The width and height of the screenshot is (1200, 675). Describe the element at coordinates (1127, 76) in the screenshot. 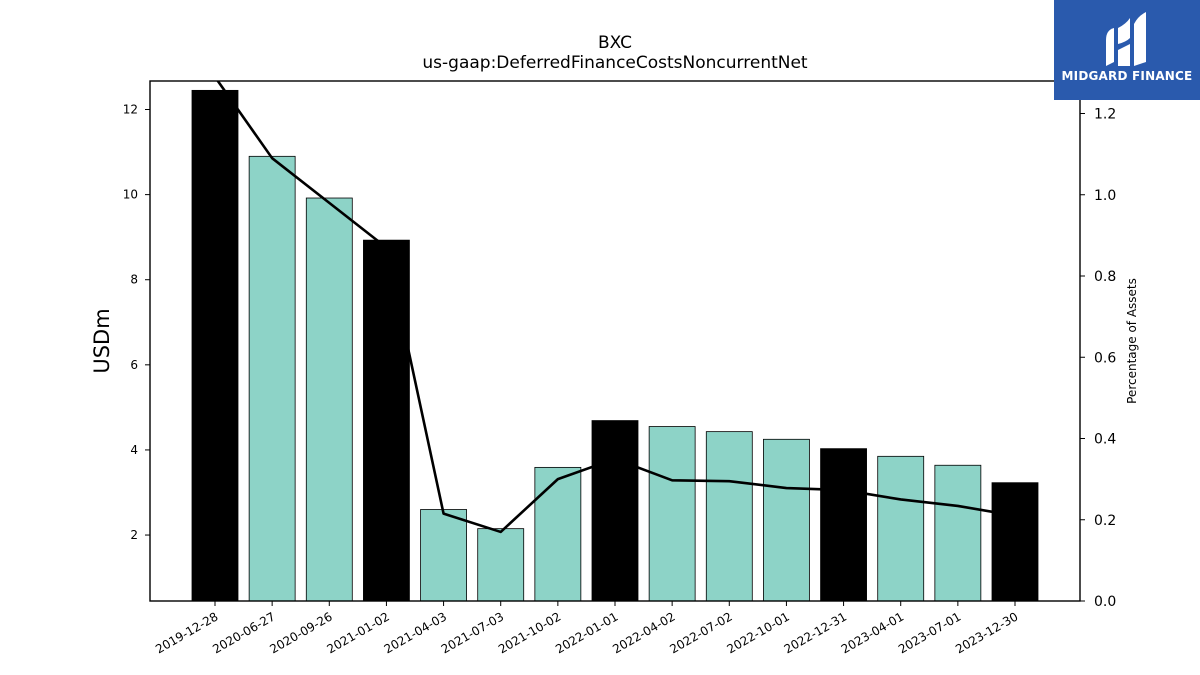

I see `logo-text: MIDGARD FINANCE` at that location.